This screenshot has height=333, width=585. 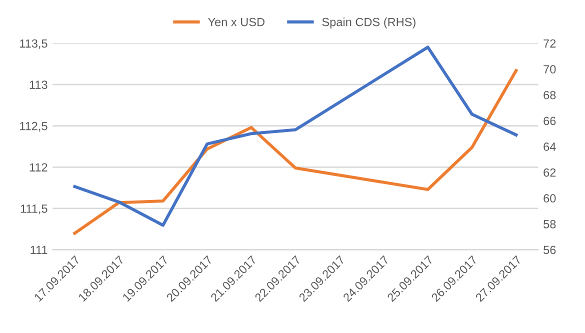 What do you see at coordinates (550, 198) in the screenshot?
I see `y2-tick-label: 60` at bounding box center [550, 198].